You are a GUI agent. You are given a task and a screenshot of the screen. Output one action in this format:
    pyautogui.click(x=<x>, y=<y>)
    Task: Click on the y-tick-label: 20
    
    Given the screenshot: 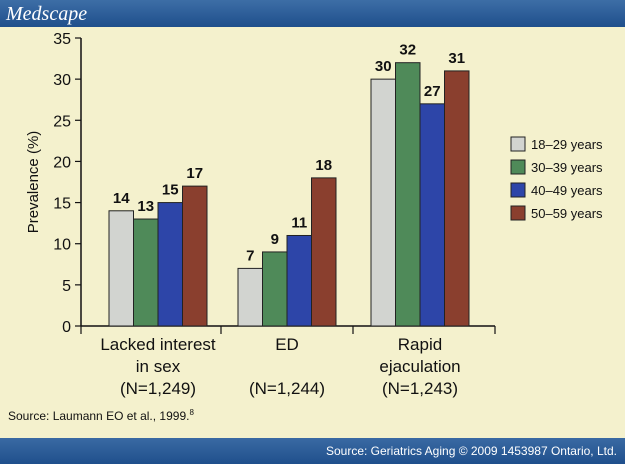 What is the action you would take?
    pyautogui.click(x=62, y=162)
    